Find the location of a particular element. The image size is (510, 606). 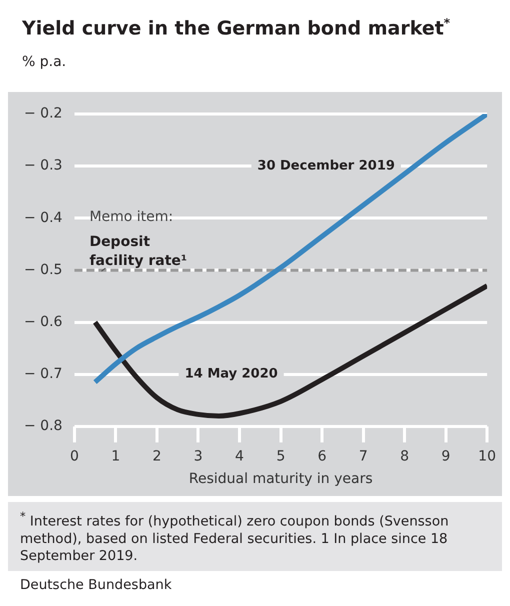

x-tick-label: 1 is located at coordinates (115, 456).